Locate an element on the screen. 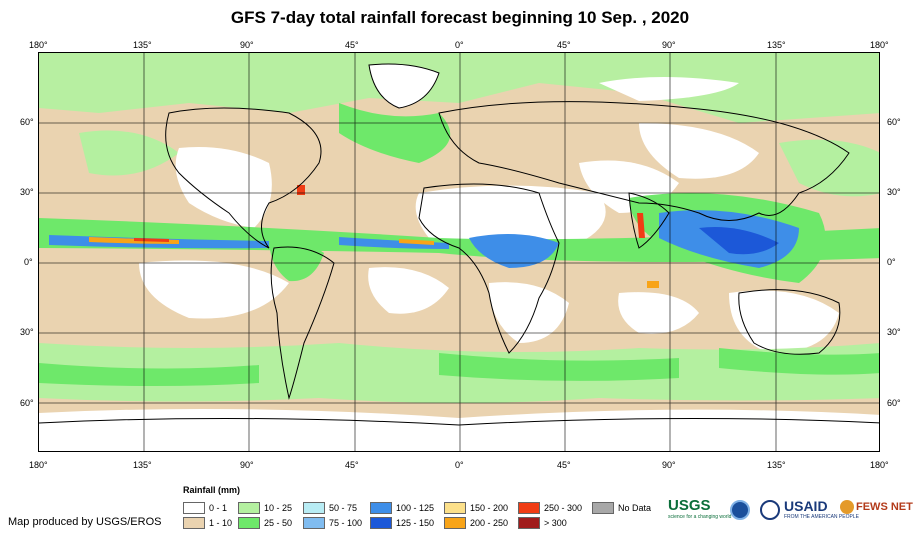 This screenshot has height=539, width=920. central-asia-dry is located at coordinates (699, 151).